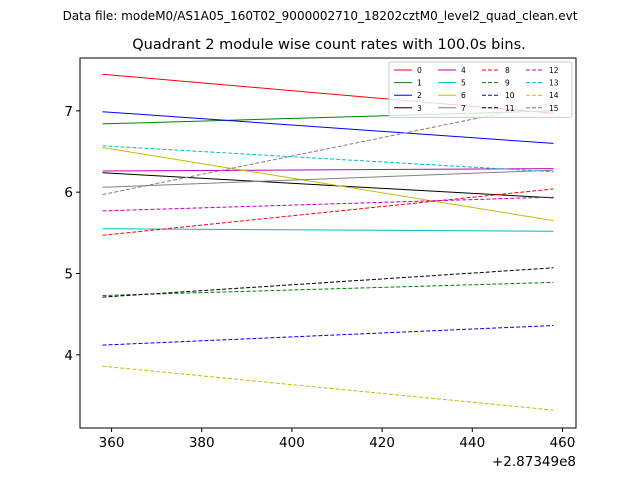  Describe the element at coordinates (554, 108) in the screenshot. I see `legend-label-15: 15` at that location.